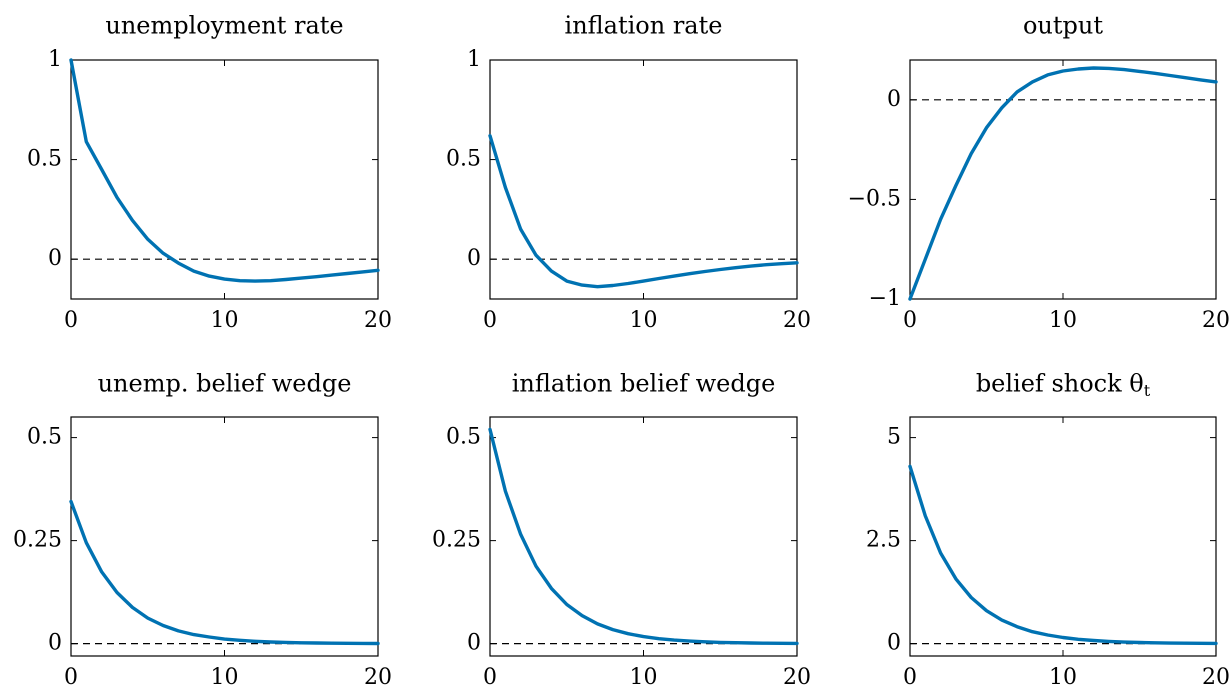 The image size is (1230, 689). Describe the element at coordinates (644, 384) in the screenshot. I see `panel-title: inflation belief wedge` at that location.